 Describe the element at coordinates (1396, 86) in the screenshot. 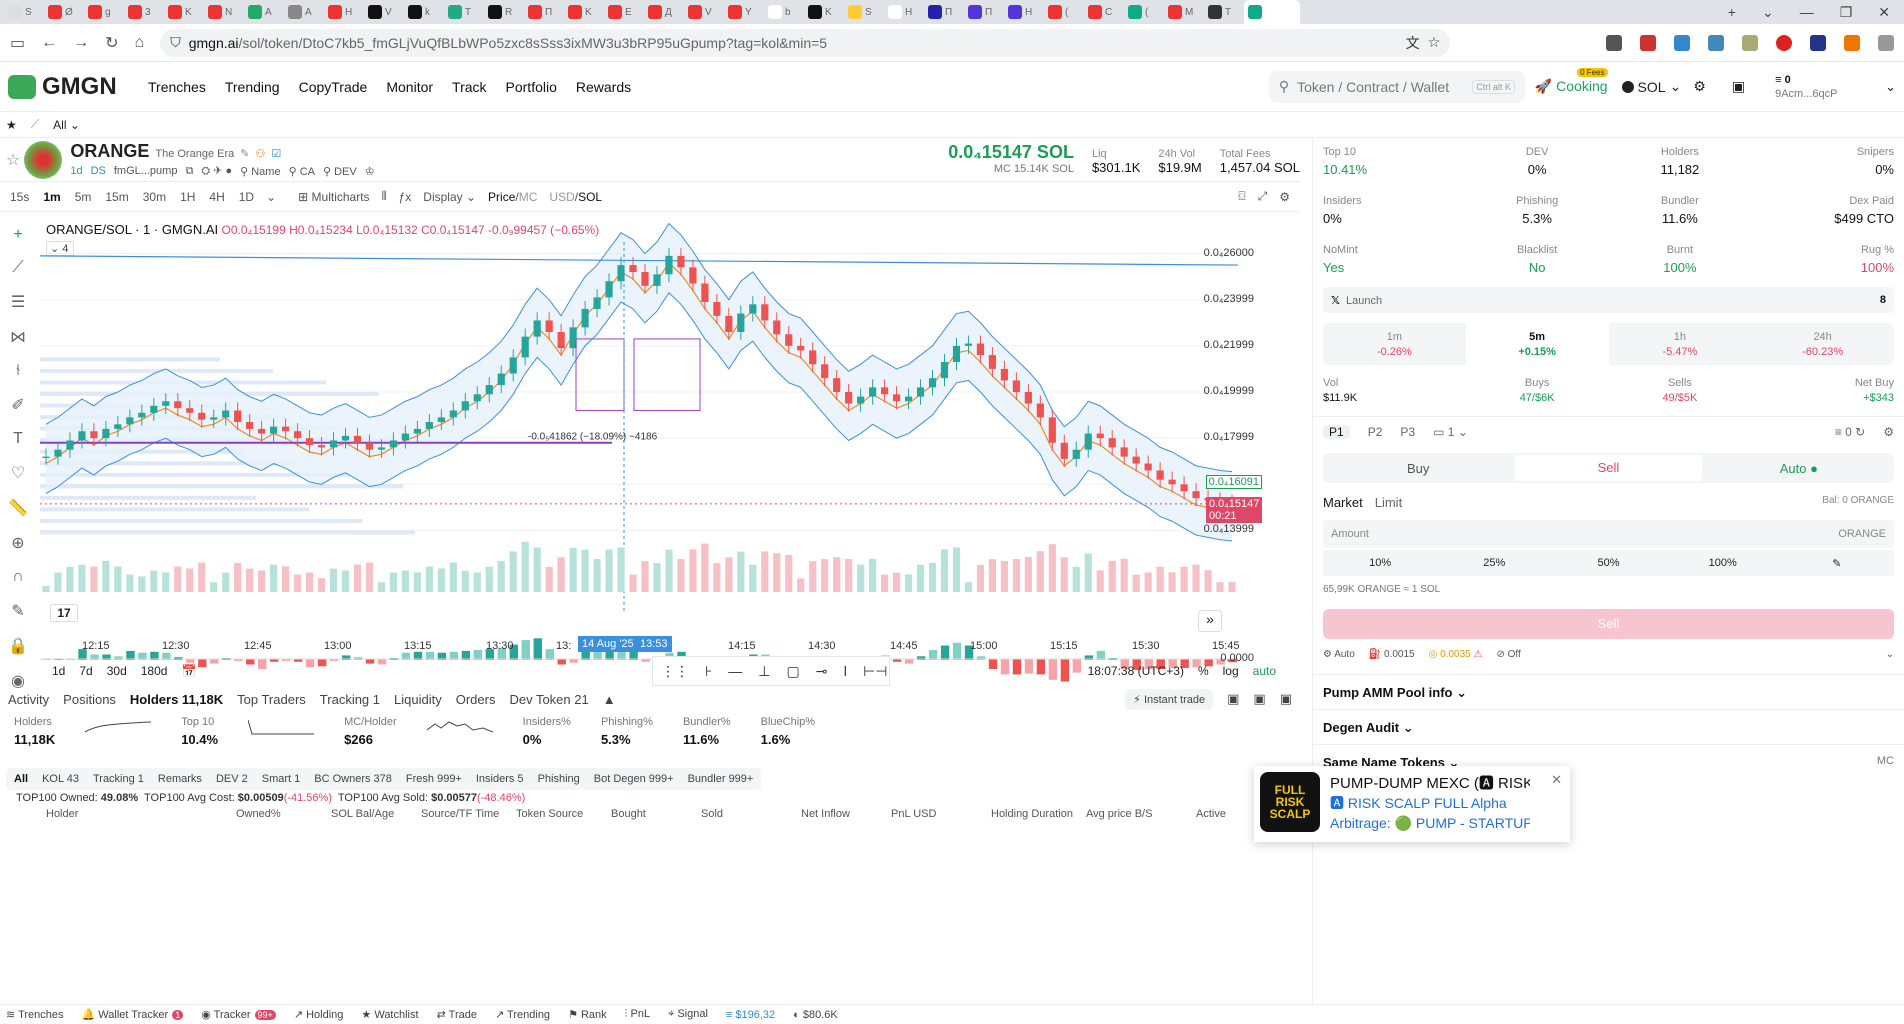

I see `search-input: ⚲ Token / Contract / Wallet Ctrl alt K` at that location.